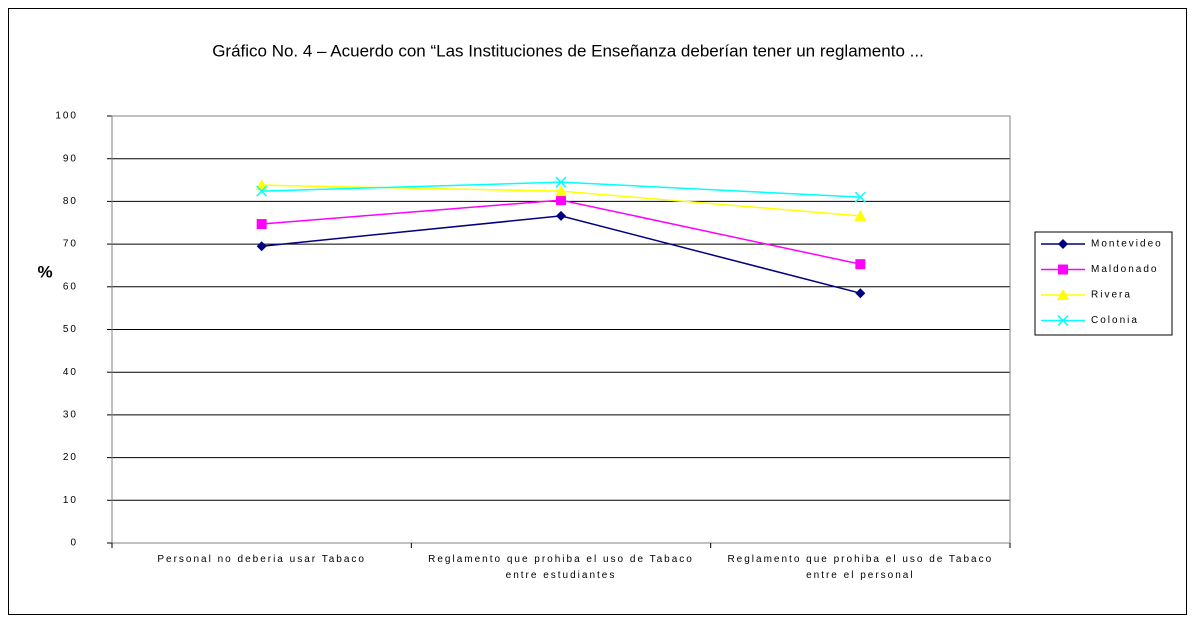 This screenshot has height=623, width=1195. What do you see at coordinates (70, 415) in the screenshot?
I see `y-tick-label: 30` at bounding box center [70, 415].